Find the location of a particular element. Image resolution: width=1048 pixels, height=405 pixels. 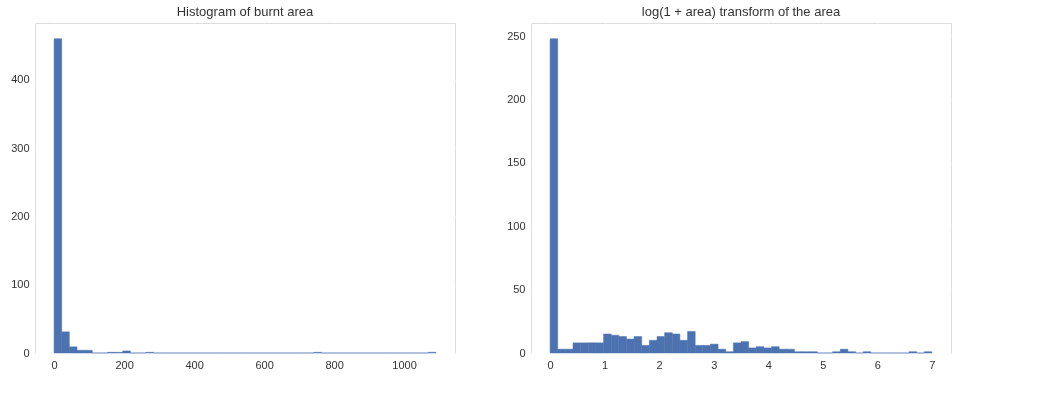

y-tick-label: 400 is located at coordinates (20, 79).